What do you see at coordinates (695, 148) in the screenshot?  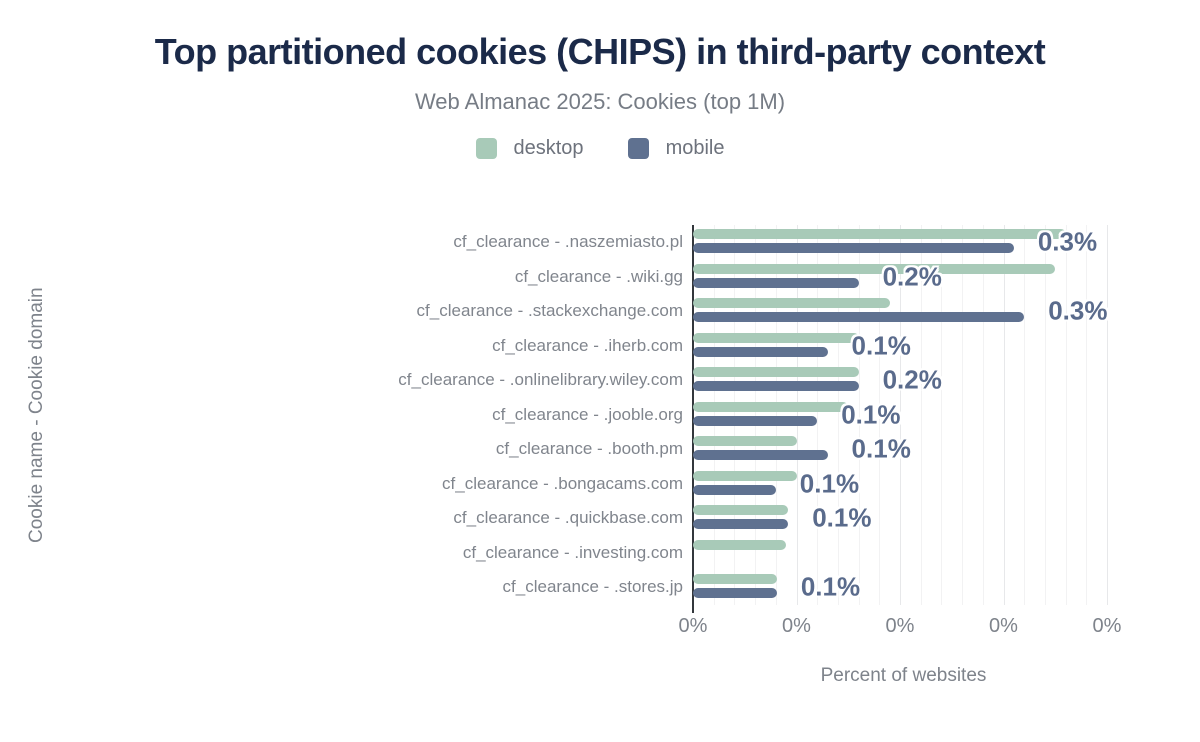 I see `legend-label-mobile: mobile` at bounding box center [695, 148].